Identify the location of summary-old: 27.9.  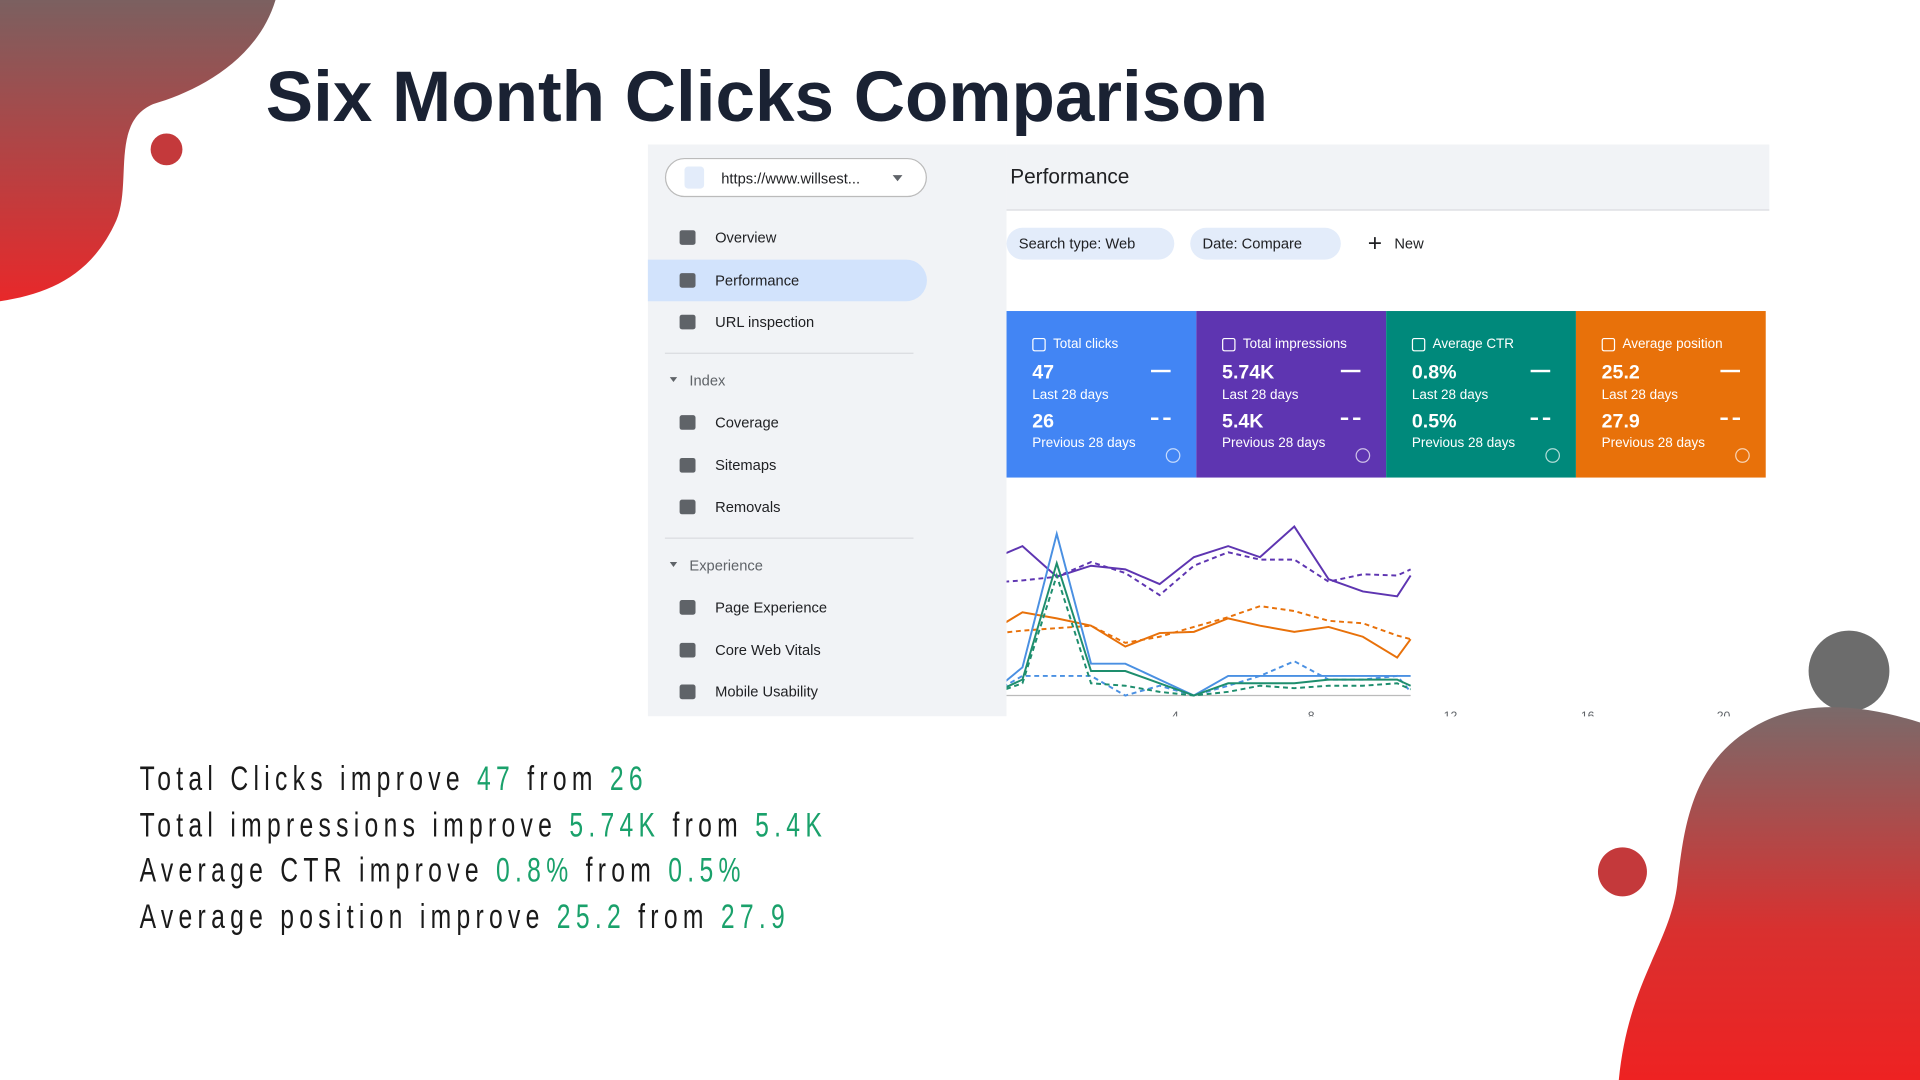
(755, 915).